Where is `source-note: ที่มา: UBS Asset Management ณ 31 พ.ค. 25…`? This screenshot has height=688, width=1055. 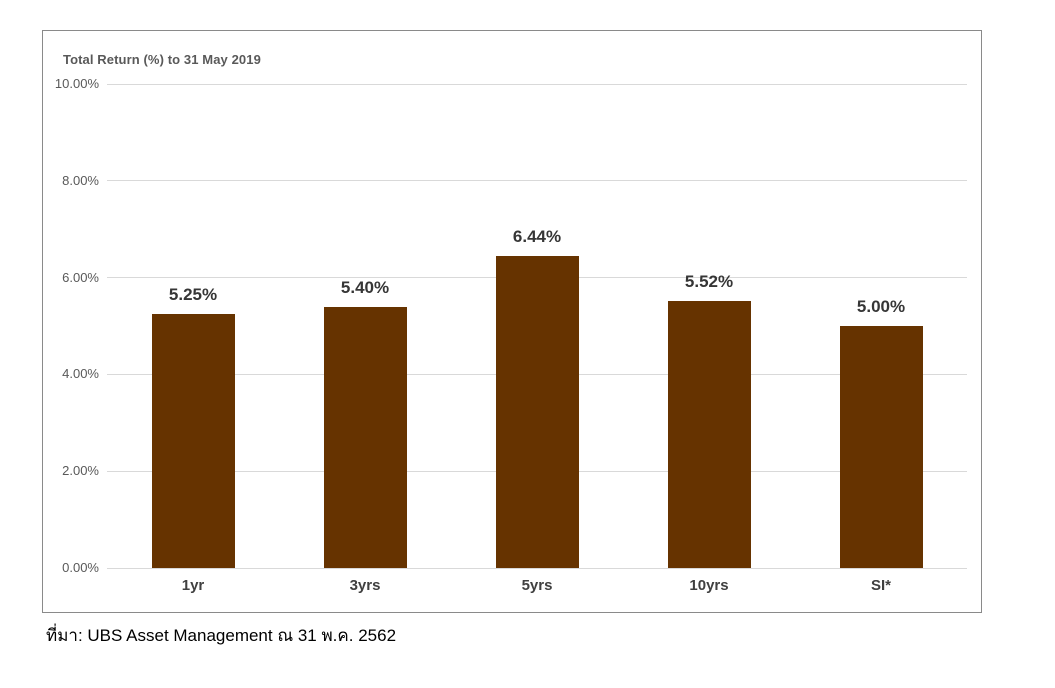
source-note: ที่มา: UBS Asset Management ณ 31 พ.ค. 25… is located at coordinates (221, 635).